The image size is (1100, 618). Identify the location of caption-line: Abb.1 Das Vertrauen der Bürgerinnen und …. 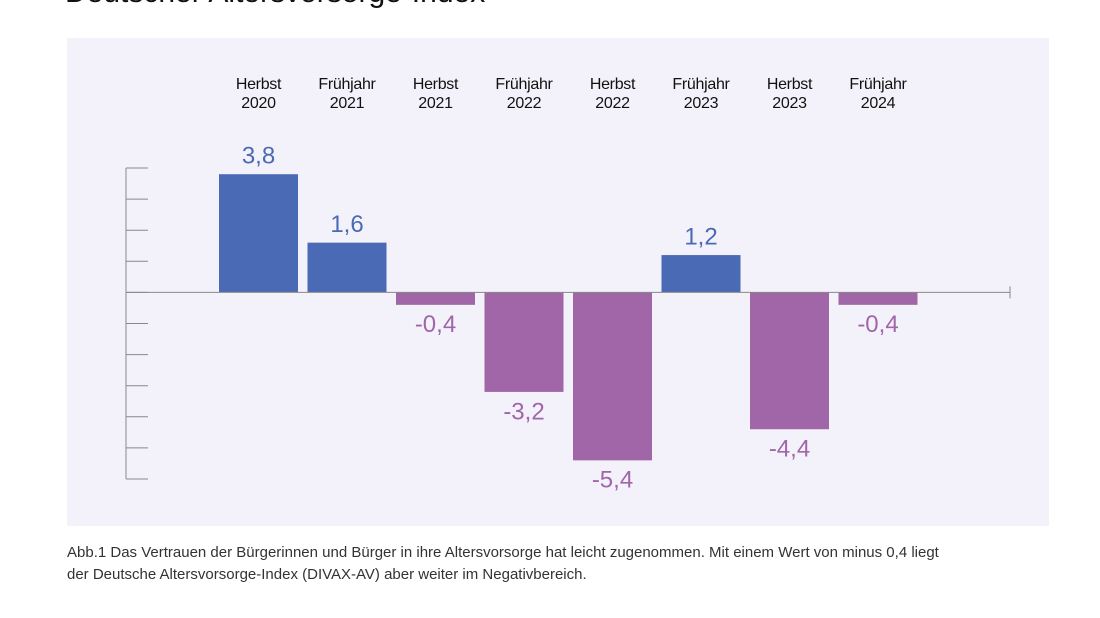
(503, 552).